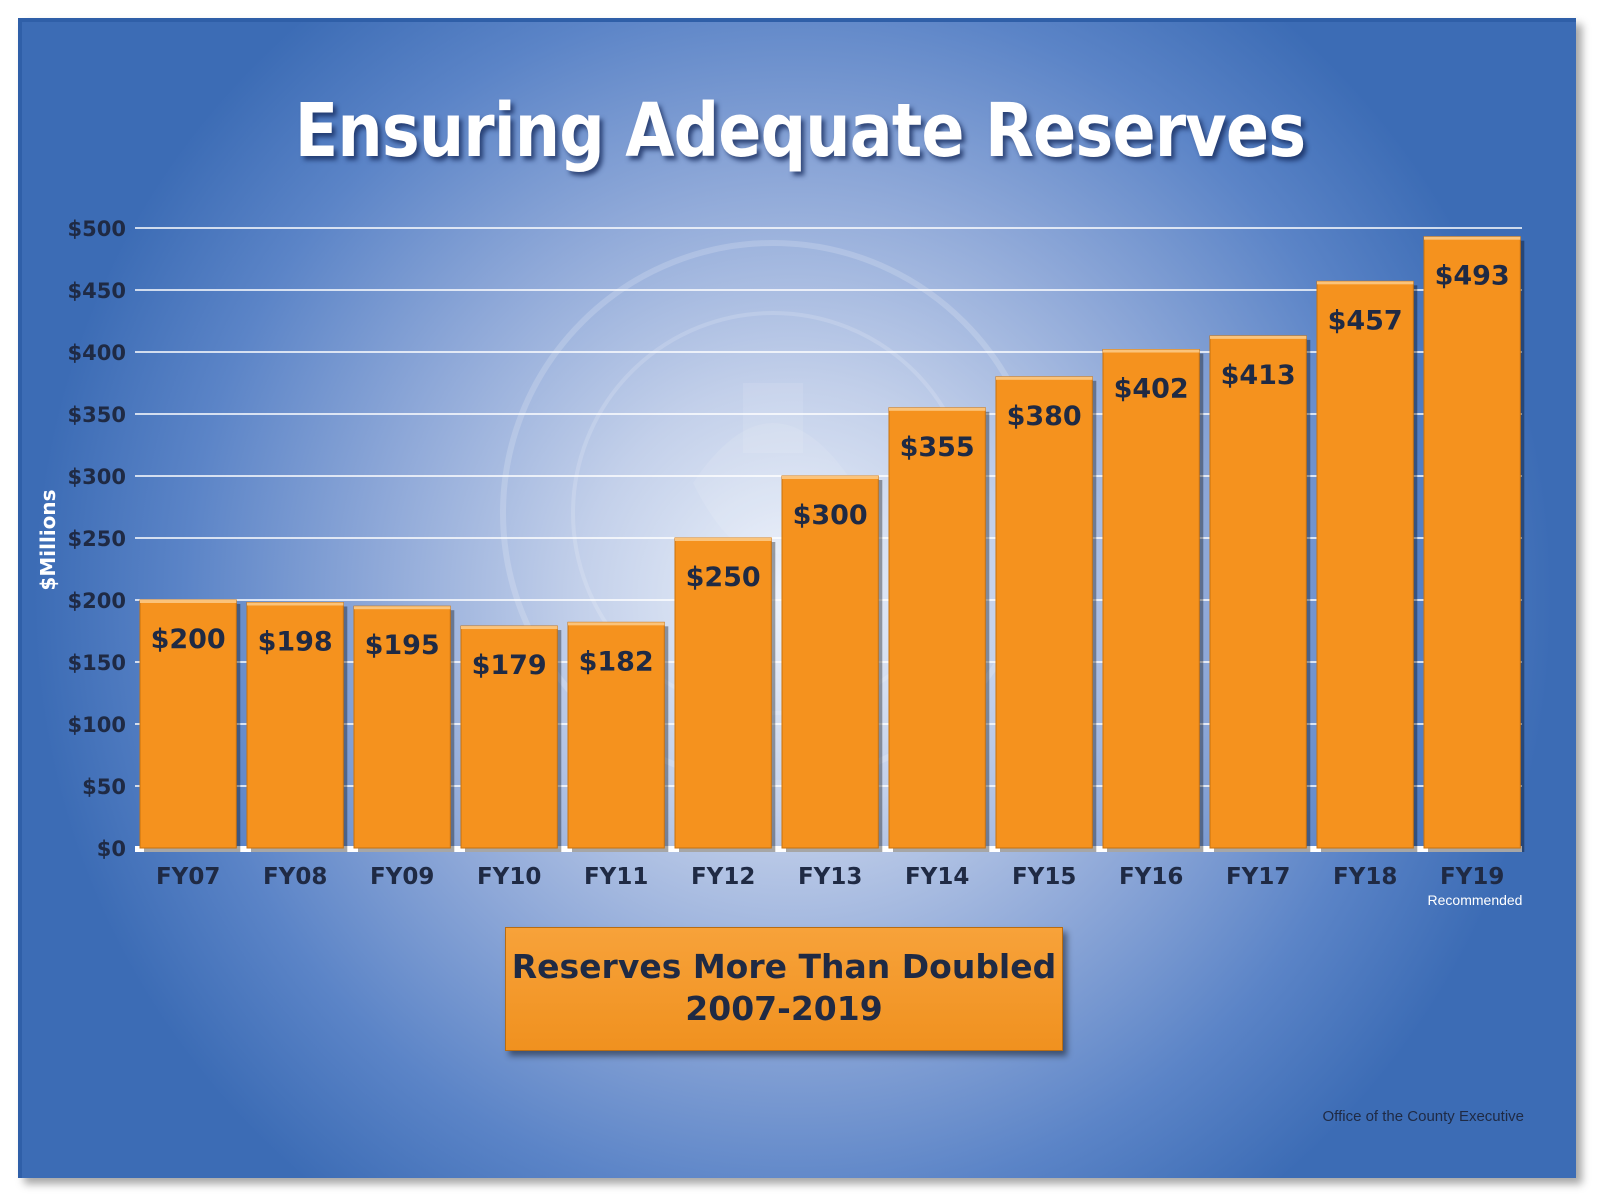 The image size is (1600, 1200). Describe the element at coordinates (616, 877) in the screenshot. I see `x-tick-label: FY11` at that location.